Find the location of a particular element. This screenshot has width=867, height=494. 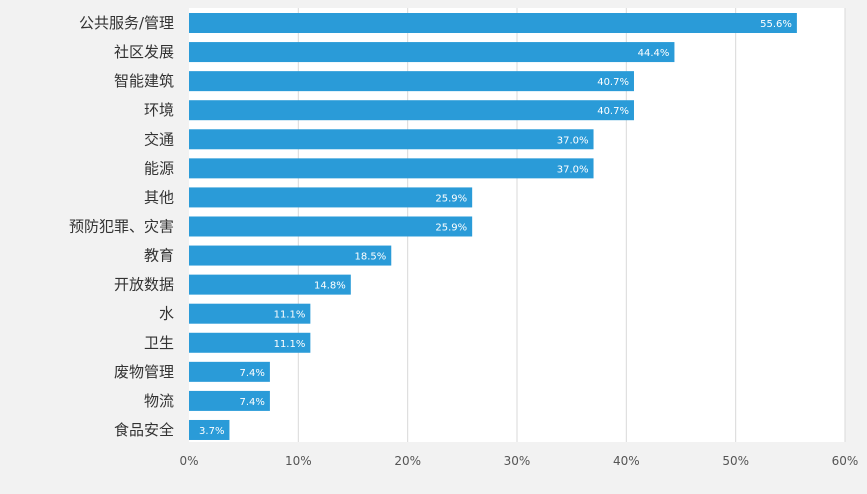

x-tick-label: 0% is located at coordinates (188, 461).